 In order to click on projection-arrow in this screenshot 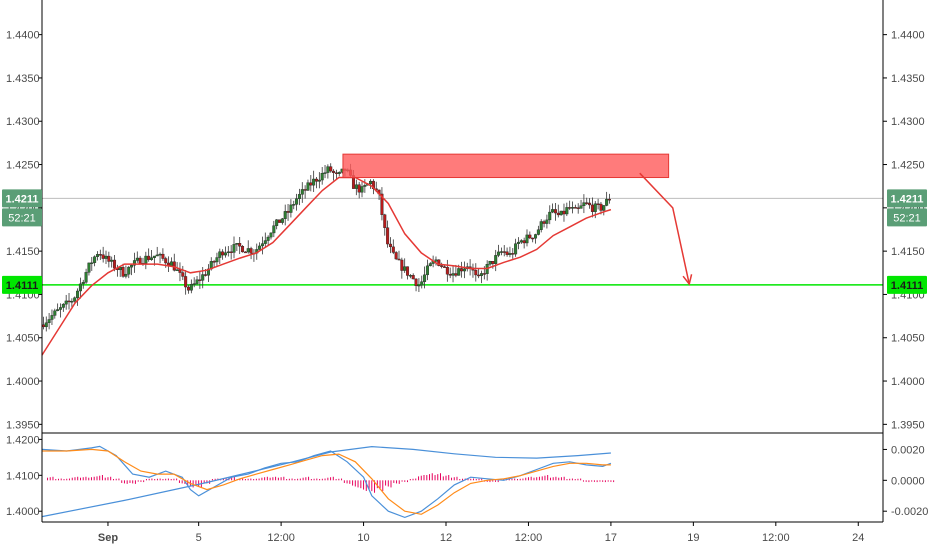, I will do `click(666, 229)`.